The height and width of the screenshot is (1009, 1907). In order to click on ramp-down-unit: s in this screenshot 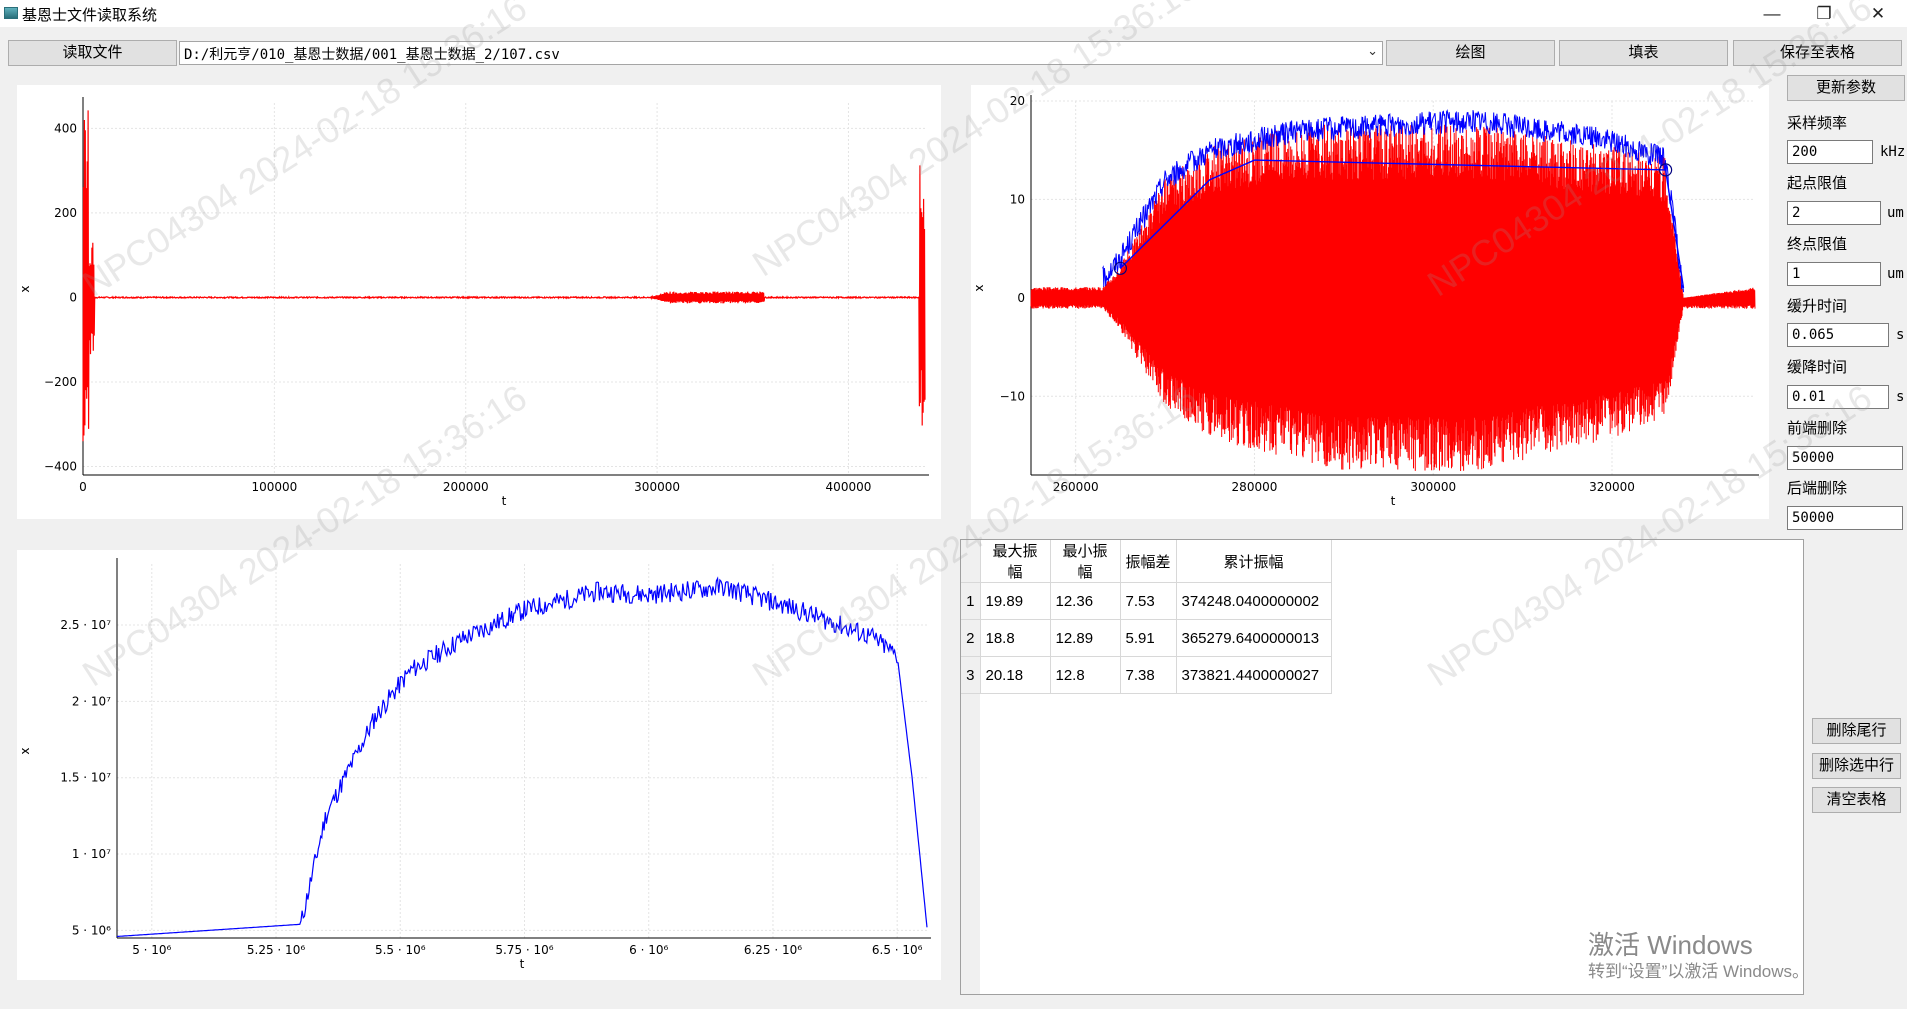, I will do `click(1900, 397)`.